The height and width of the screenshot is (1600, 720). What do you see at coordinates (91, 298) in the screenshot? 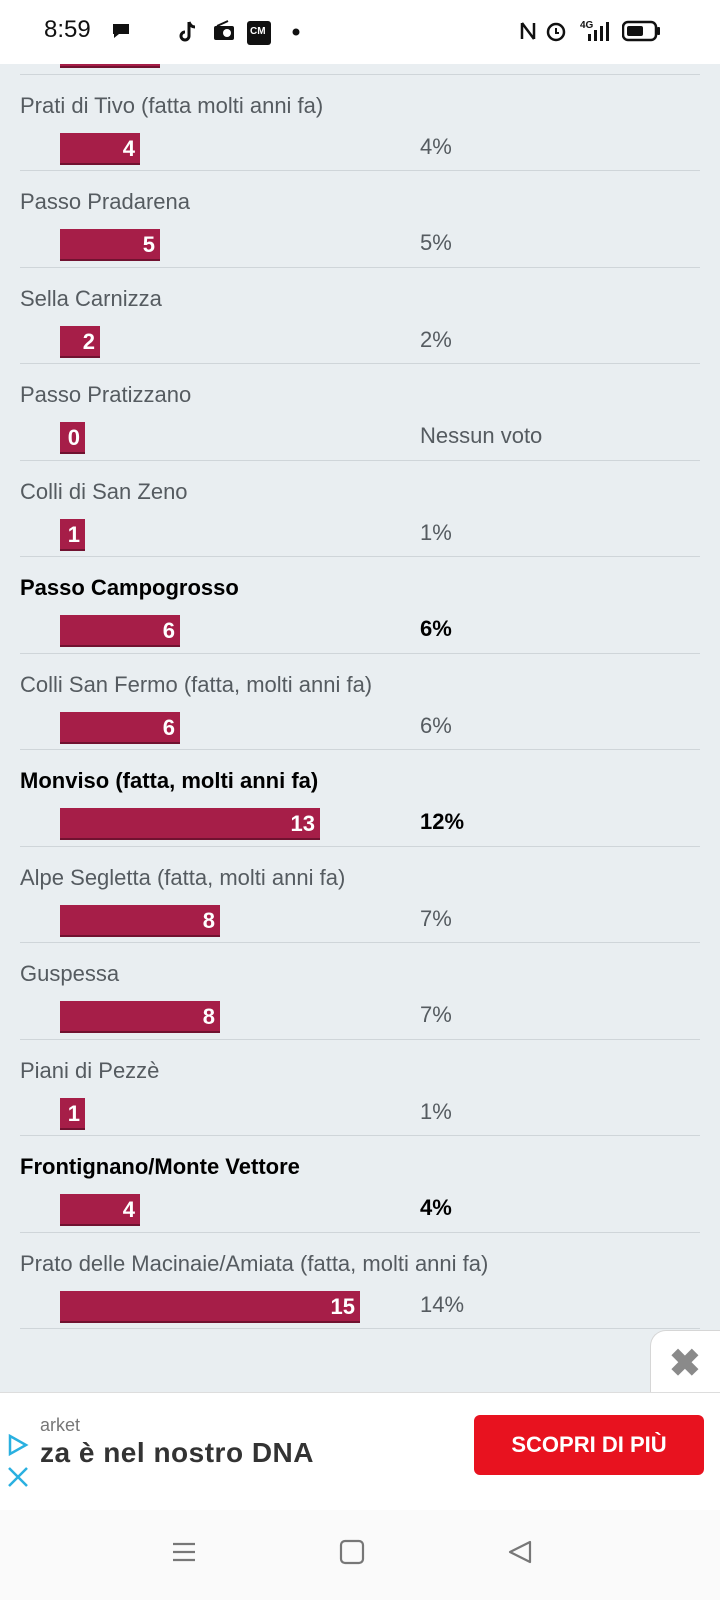
I see `poll-option-label: Sella Carnizza` at bounding box center [91, 298].